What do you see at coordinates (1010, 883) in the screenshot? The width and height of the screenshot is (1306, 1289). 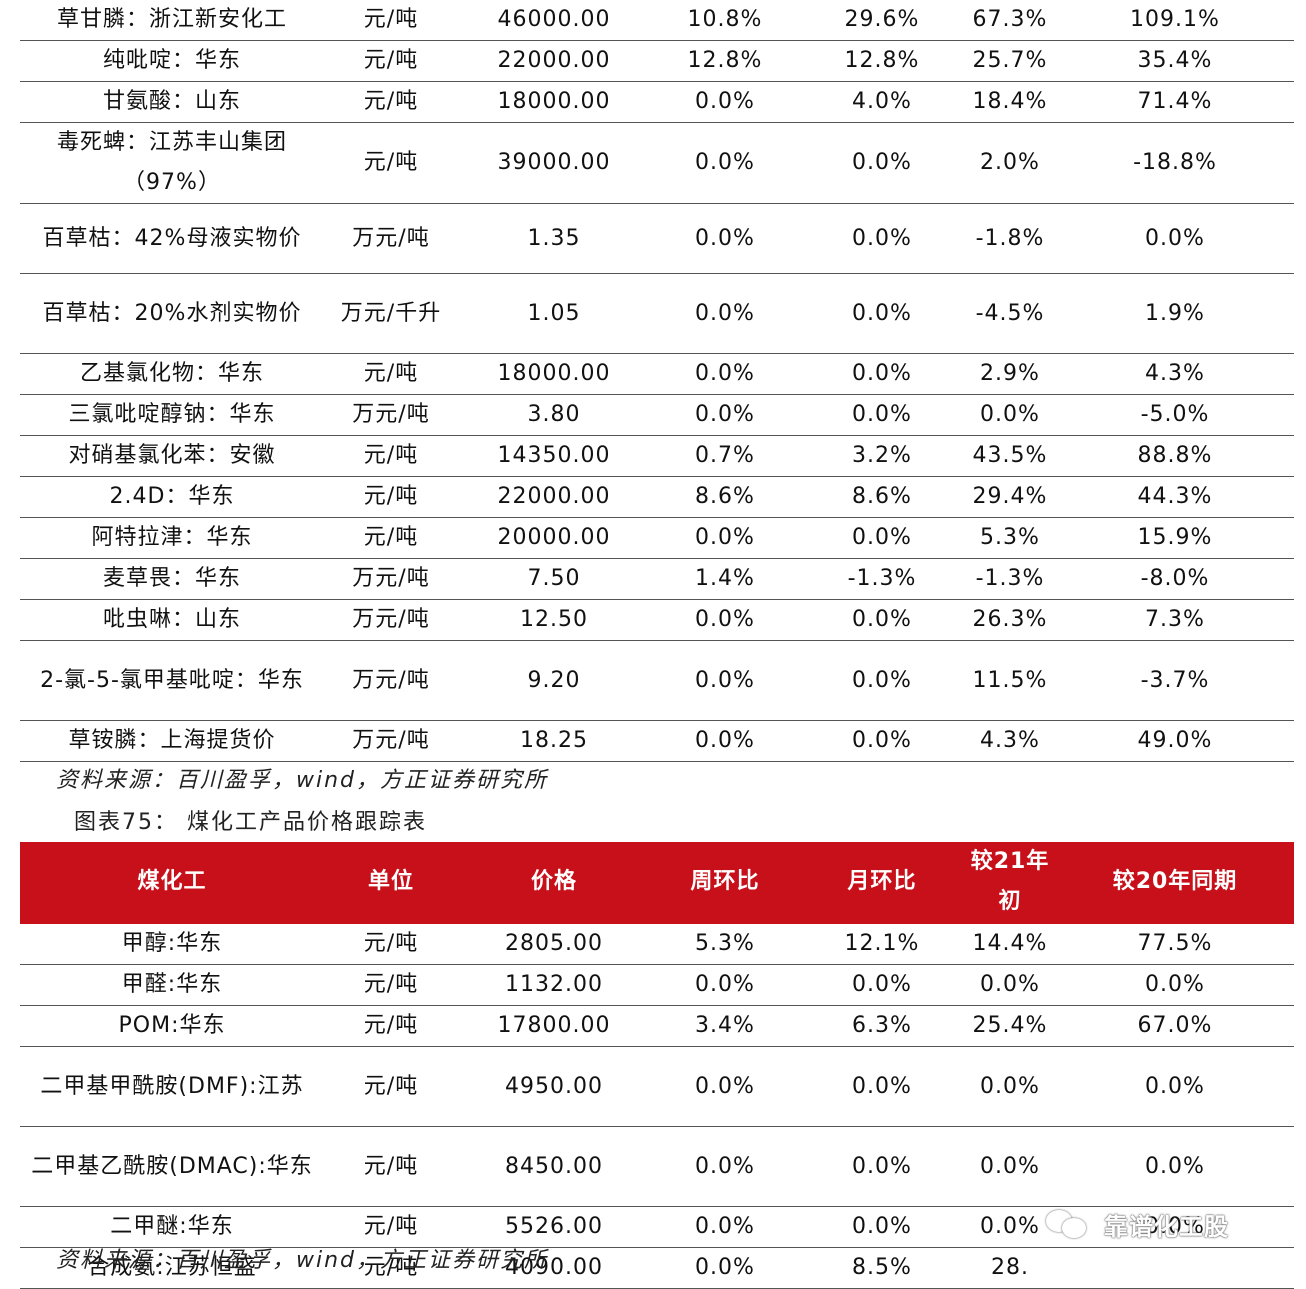 I see `header-cell: 较21年初` at bounding box center [1010, 883].